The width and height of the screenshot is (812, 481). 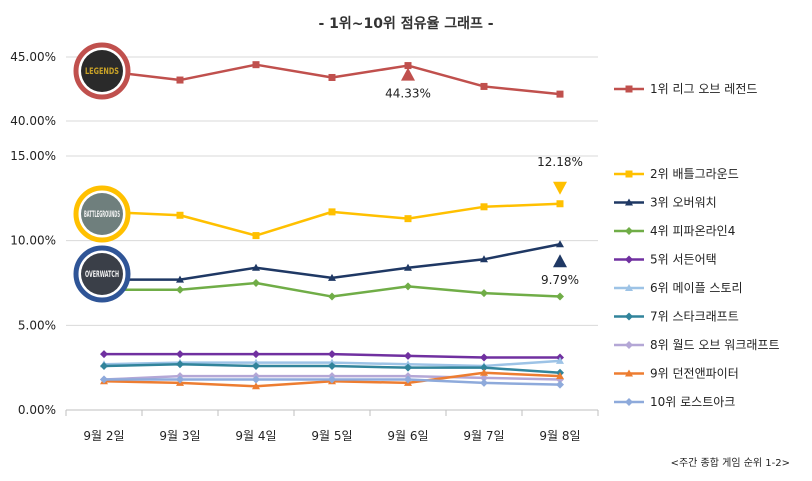 What do you see at coordinates (33, 241) in the screenshot?
I see `bottom-y-tick-label: 10.00%` at bounding box center [33, 241].